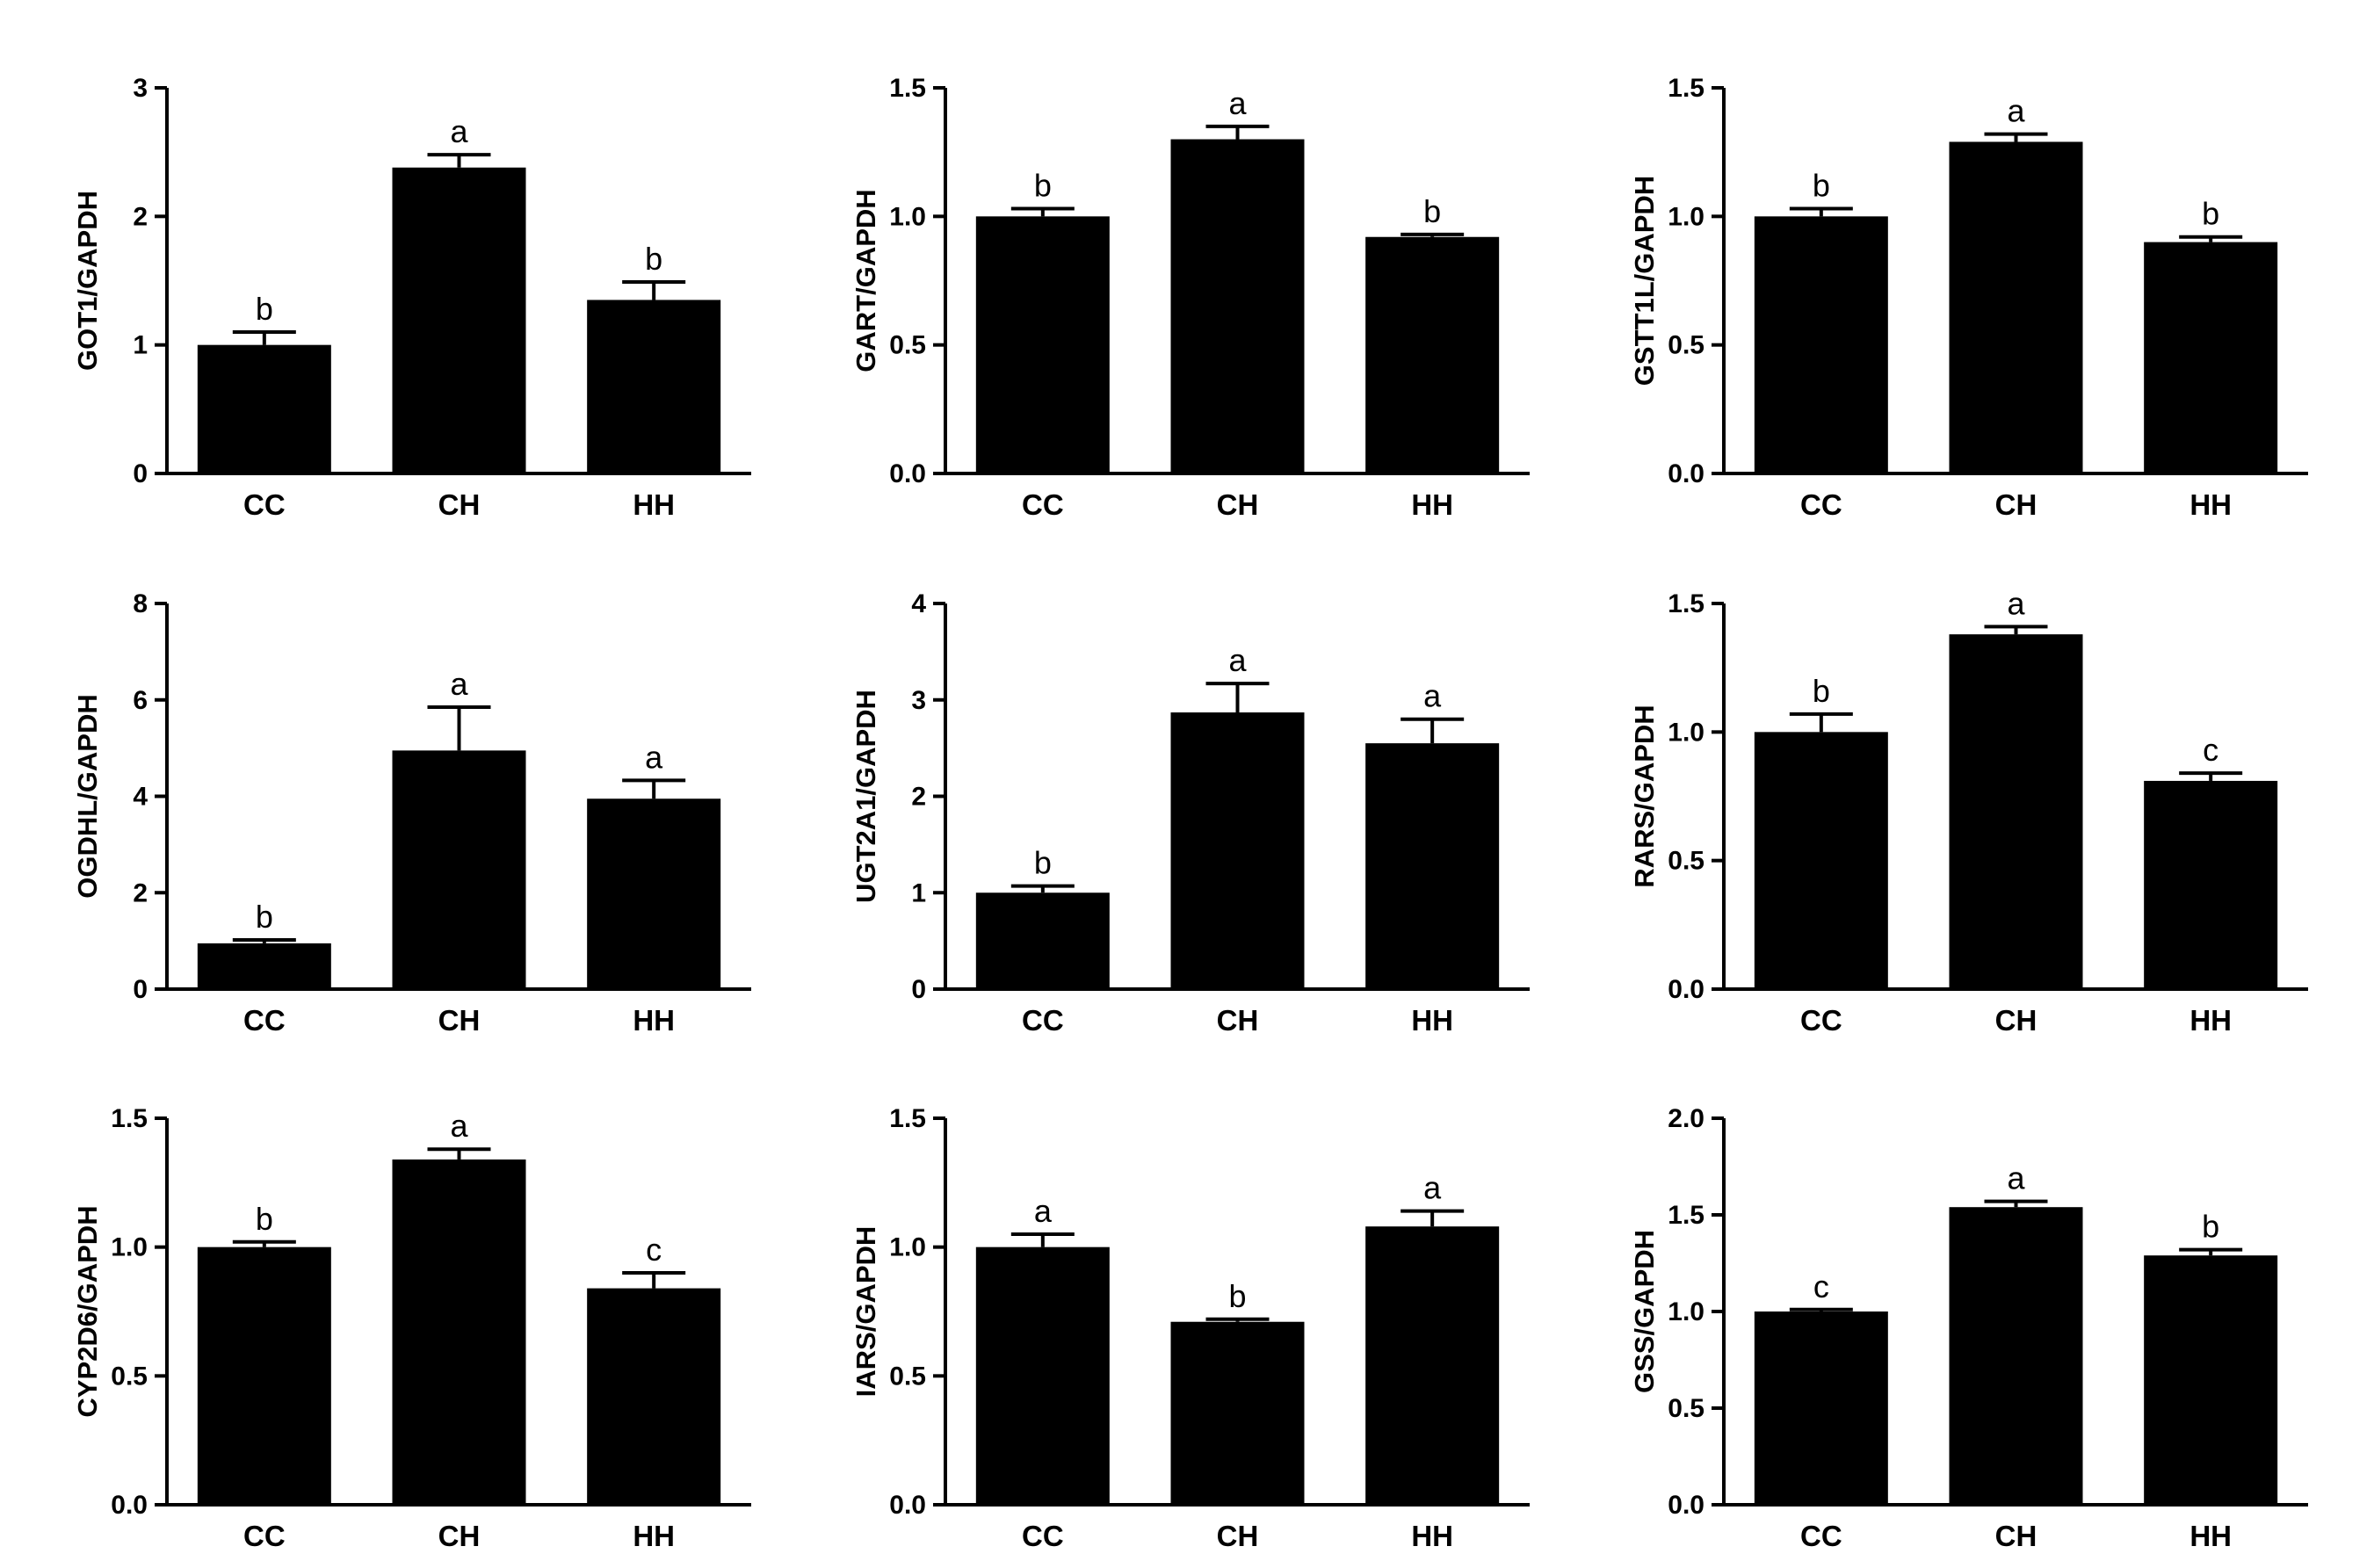 The image size is (2374, 1568). What do you see at coordinates (1644, 1312) in the screenshot?
I see `y-axis-label: GSS/GAPDH` at bounding box center [1644, 1312].